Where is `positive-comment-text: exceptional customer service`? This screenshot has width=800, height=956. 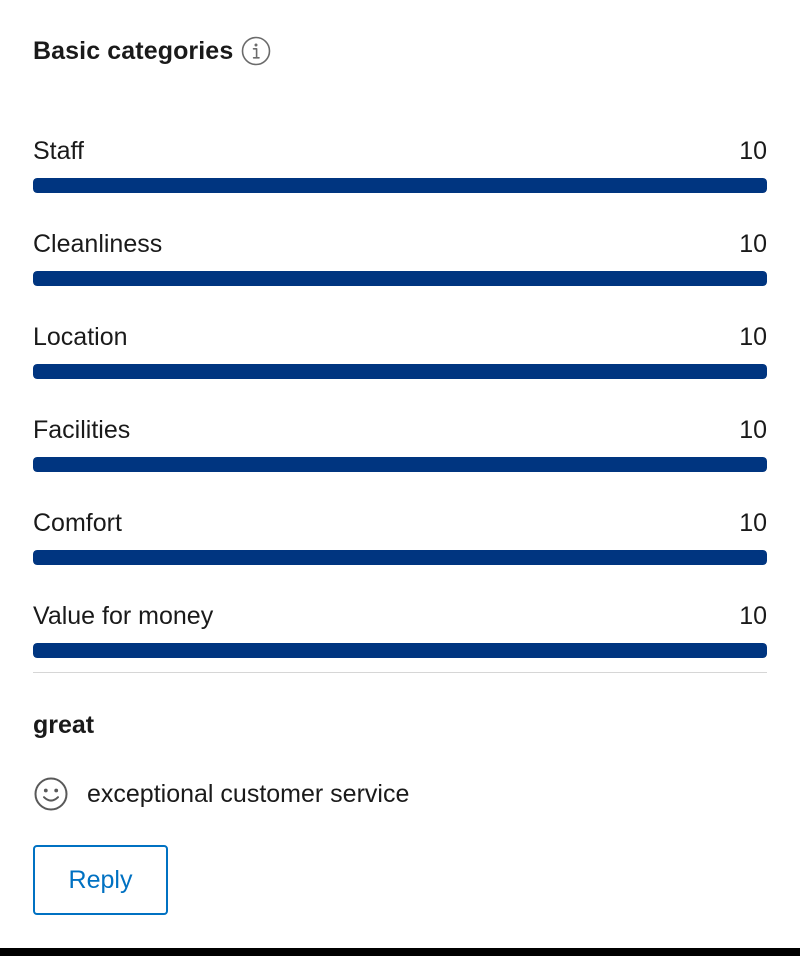 positive-comment-text: exceptional customer service is located at coordinates (248, 794).